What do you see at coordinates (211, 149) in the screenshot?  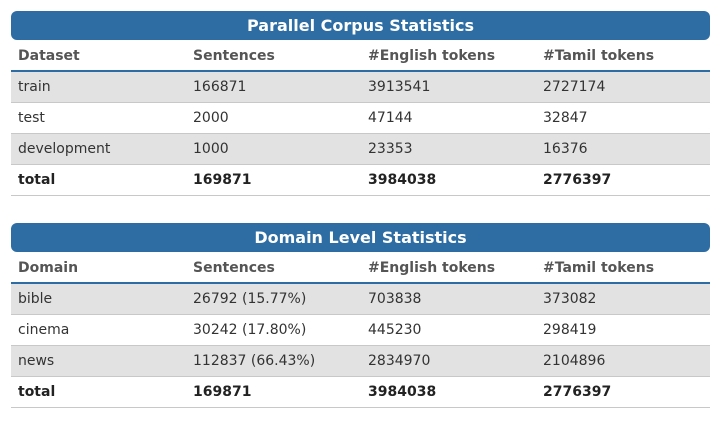 I see `sentences-cell: 1000` at bounding box center [211, 149].